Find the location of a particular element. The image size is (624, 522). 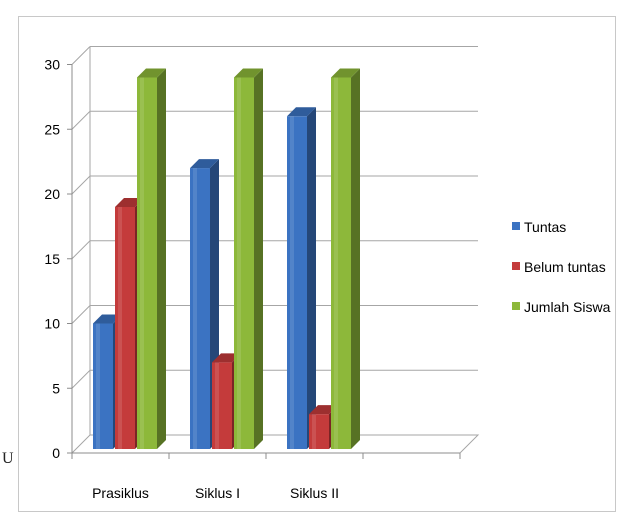

x-tick-label: Siklus II is located at coordinates (314, 493).